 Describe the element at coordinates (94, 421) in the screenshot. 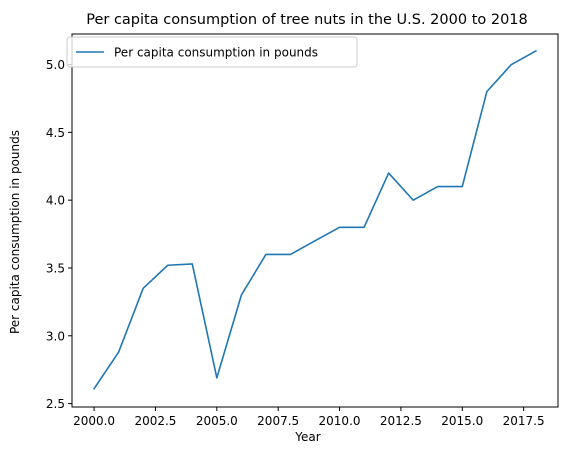

I see `x-tick-label: 2000.0` at that location.